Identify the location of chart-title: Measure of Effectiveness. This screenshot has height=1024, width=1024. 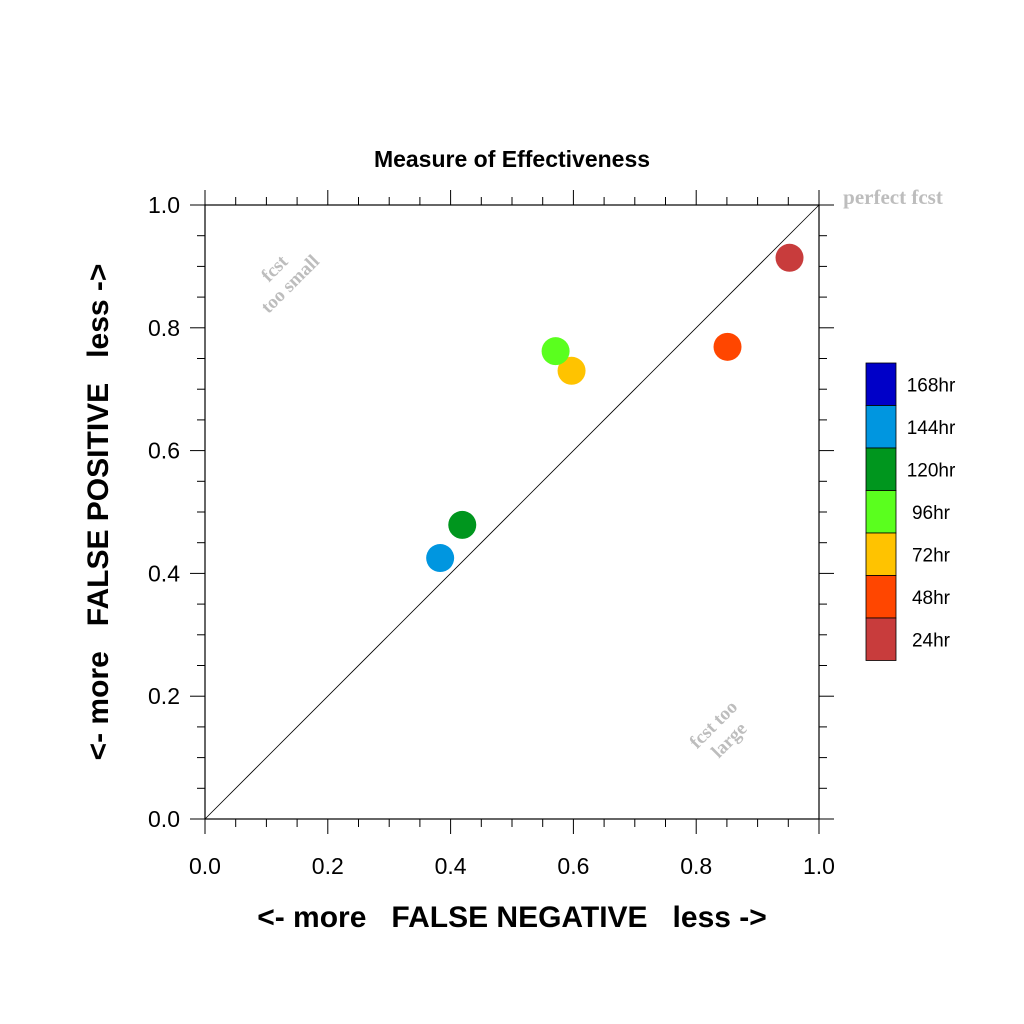
(512, 159).